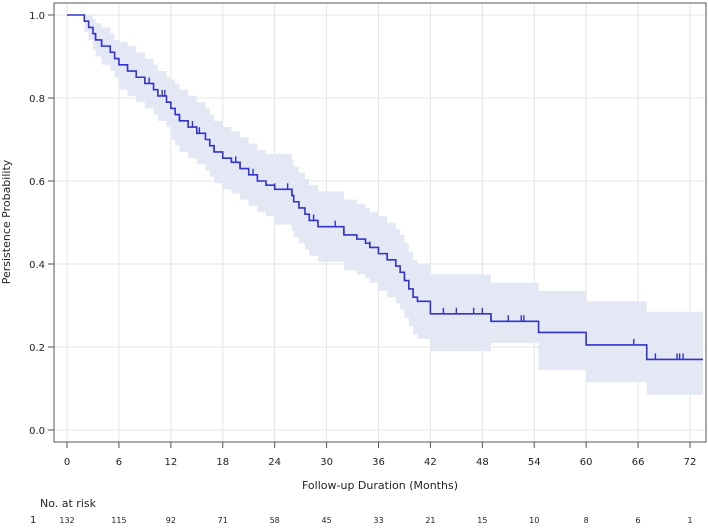  I want to click on y-axis-label: Persistence Probability, so click(6, 221).